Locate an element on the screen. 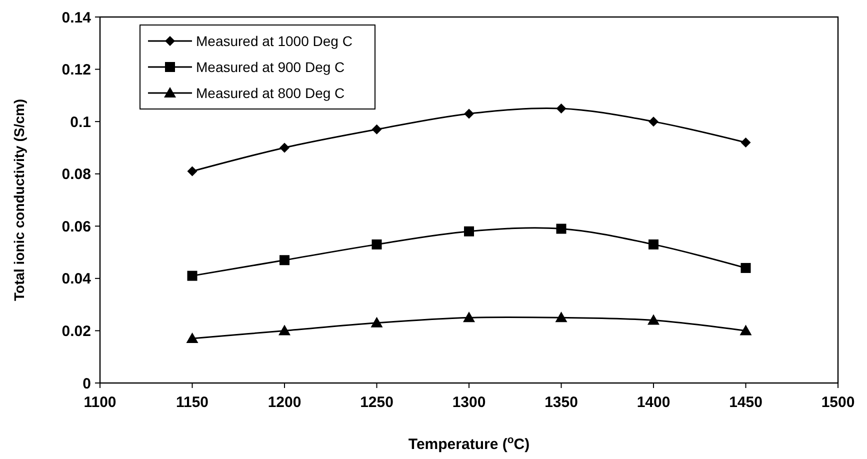 The width and height of the screenshot is (867, 459). y-tick-label: 0.04 is located at coordinates (77, 279).